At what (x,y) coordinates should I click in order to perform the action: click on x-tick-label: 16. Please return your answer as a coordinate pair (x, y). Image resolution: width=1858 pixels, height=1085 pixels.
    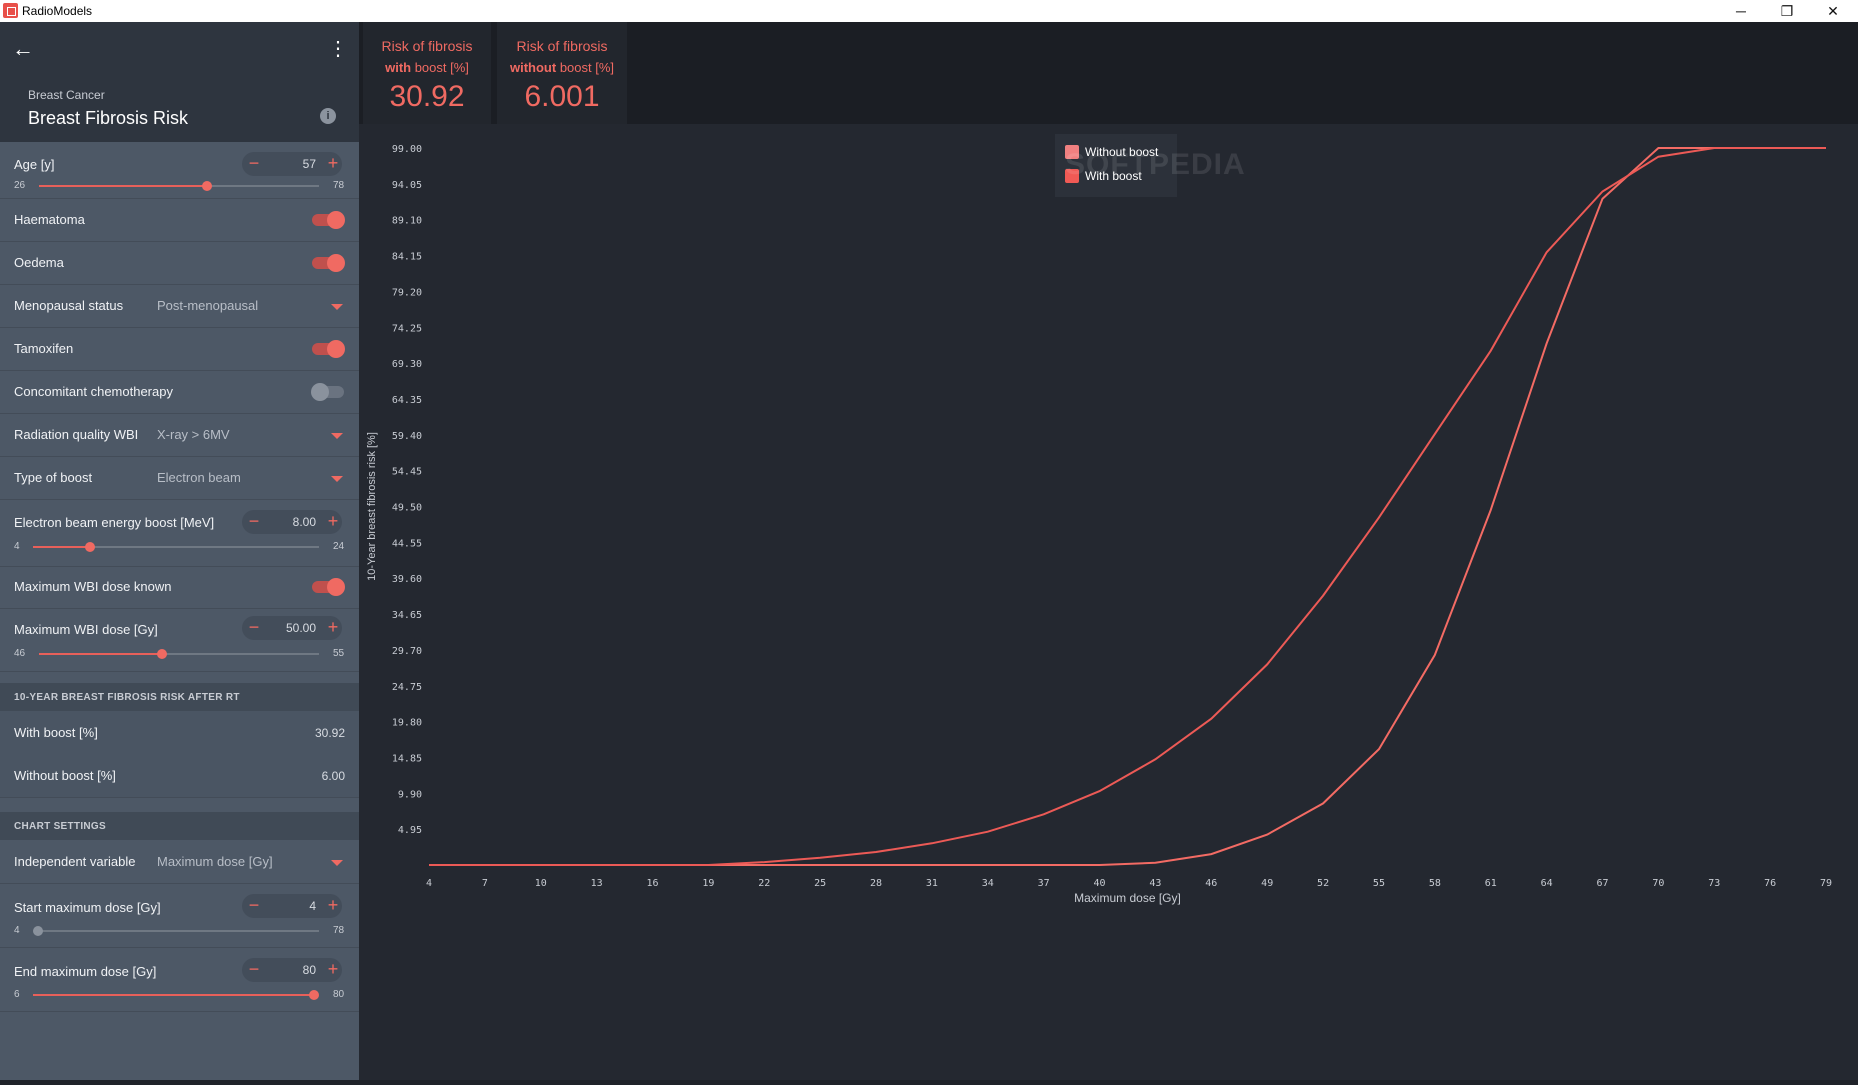
    Looking at the image, I should click on (652, 883).